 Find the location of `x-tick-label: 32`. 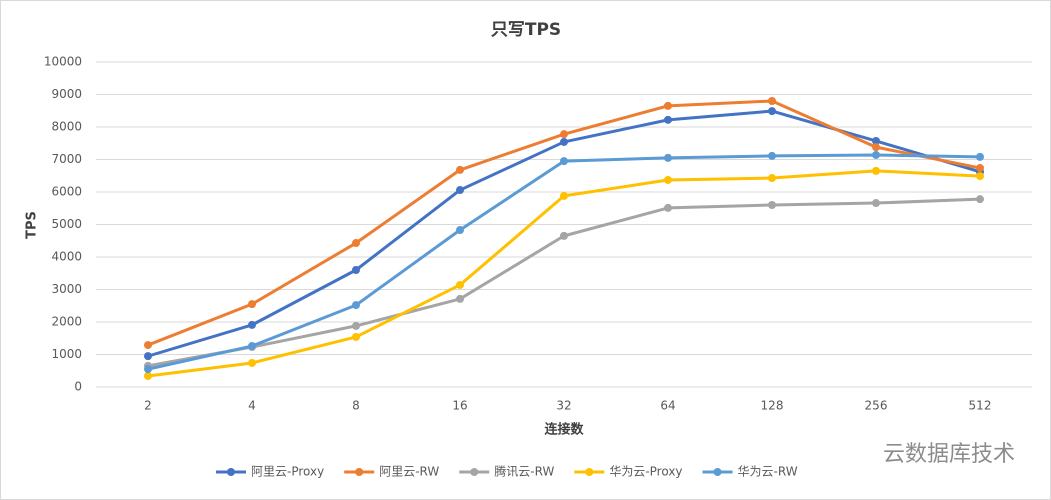

x-tick-label: 32 is located at coordinates (563, 406).